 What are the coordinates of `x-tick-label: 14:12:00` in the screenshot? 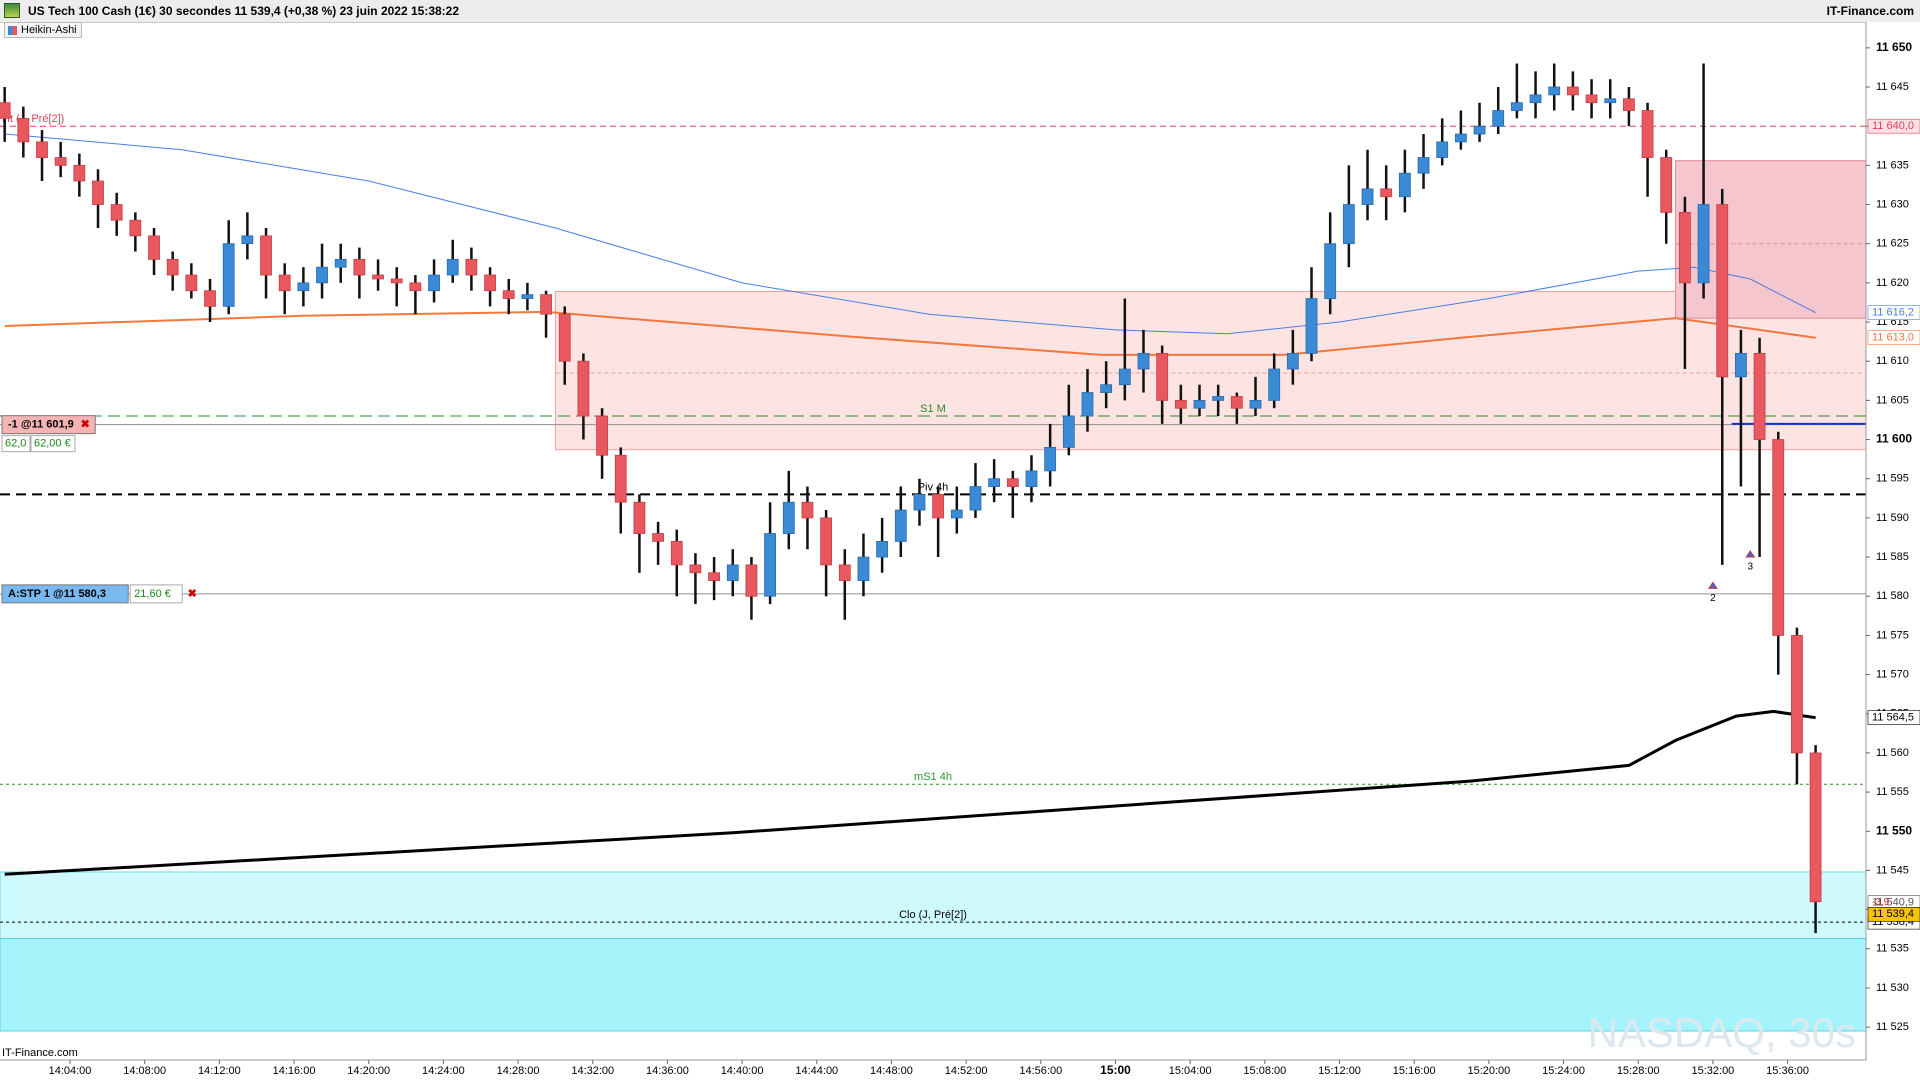 It's located at (219, 1071).